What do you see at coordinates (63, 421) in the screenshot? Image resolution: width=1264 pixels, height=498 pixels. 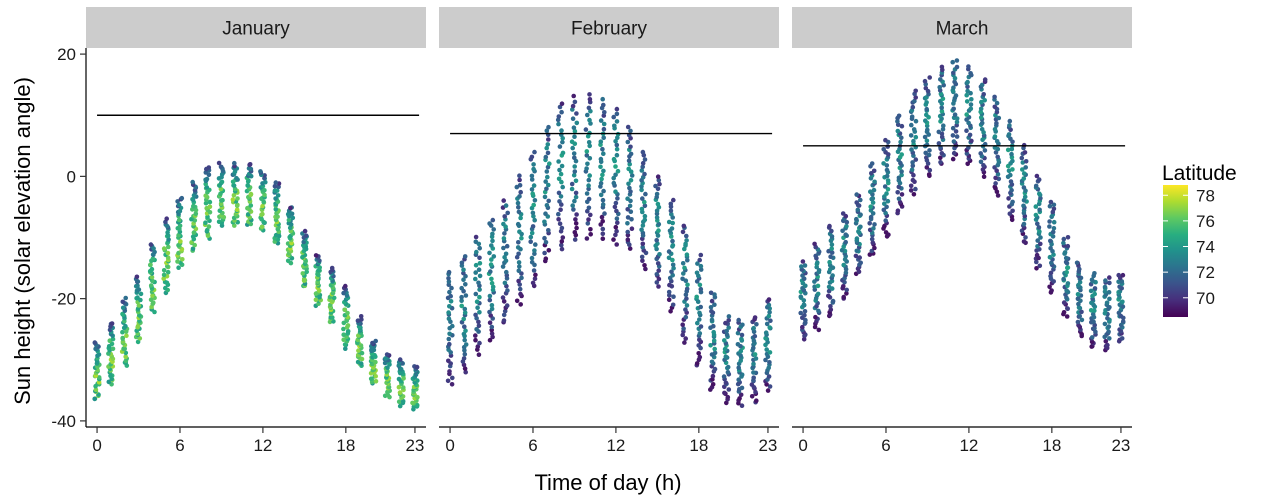 I see `y-tick-label: -40` at bounding box center [63, 421].